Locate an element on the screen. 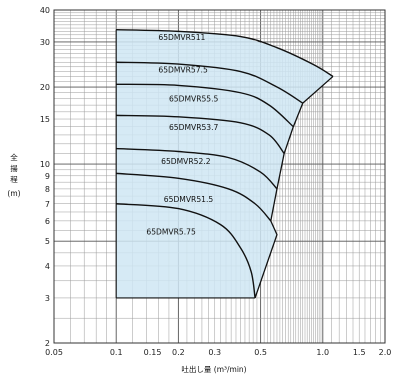 The height and width of the screenshot is (378, 398). x-tick-label: 1.5 is located at coordinates (359, 352).